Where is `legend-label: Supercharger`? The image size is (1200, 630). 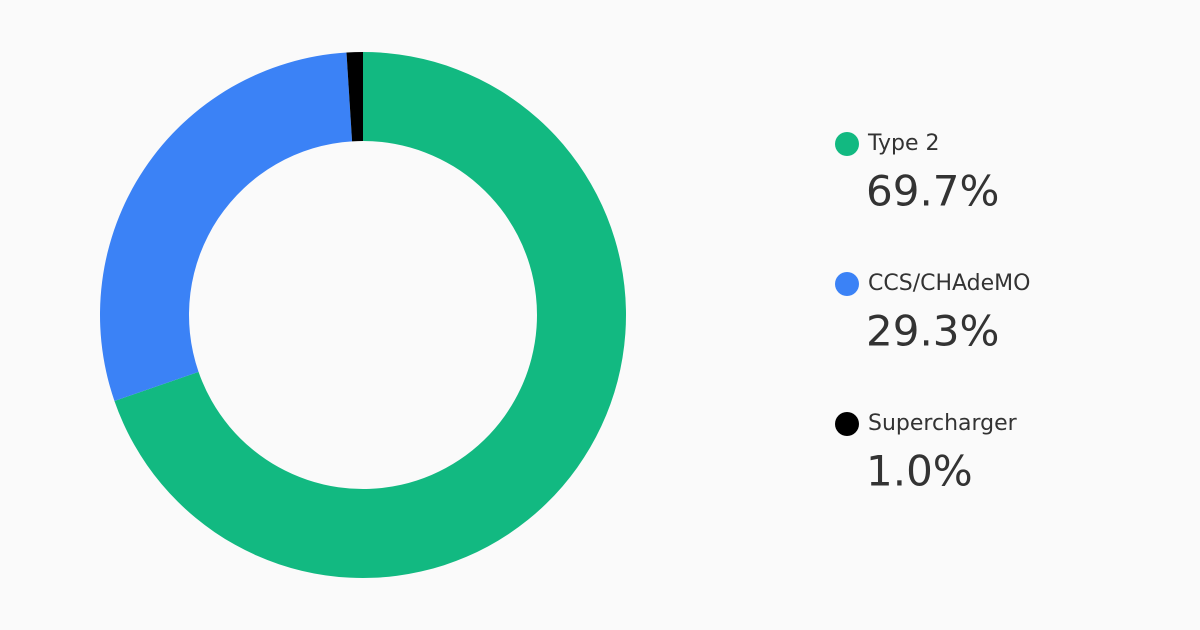 legend-label: Supercharger is located at coordinates (943, 423).